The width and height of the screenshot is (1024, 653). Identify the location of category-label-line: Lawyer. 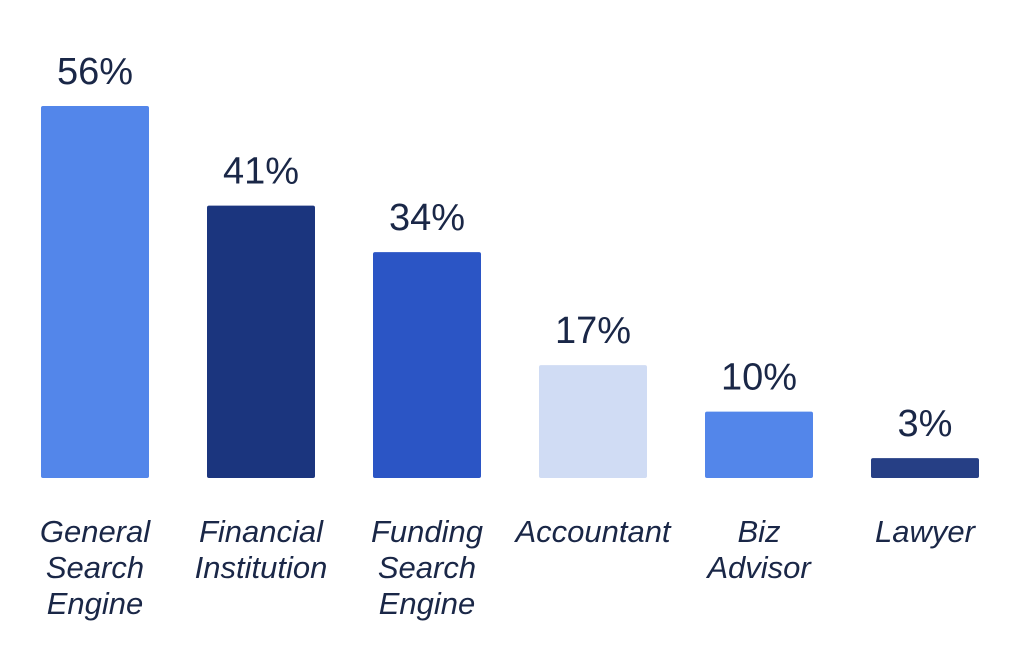
(926, 531).